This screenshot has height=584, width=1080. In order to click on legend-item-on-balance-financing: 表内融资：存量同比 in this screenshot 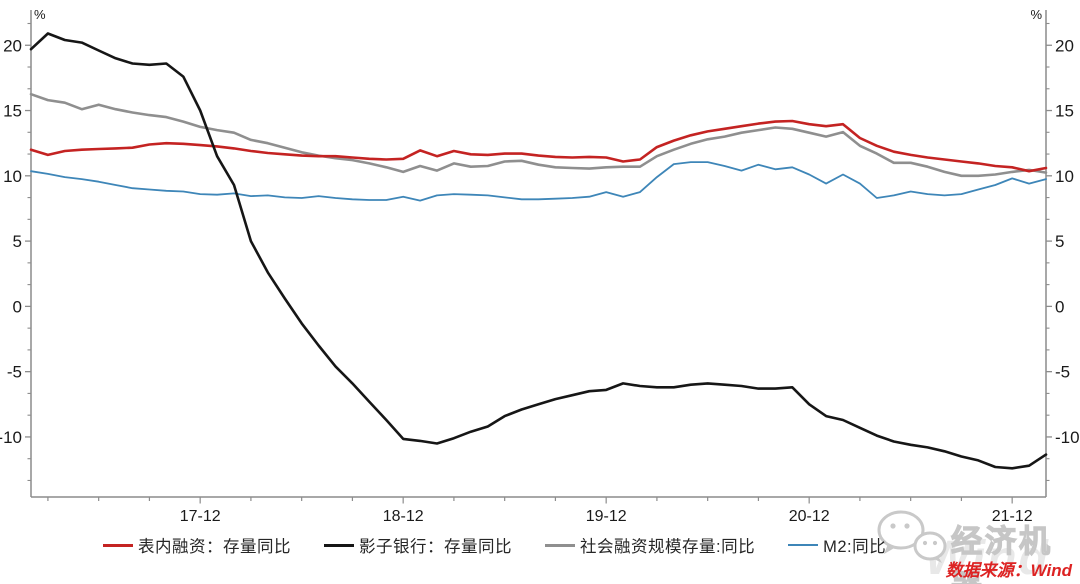, I will do `click(197, 545)`.